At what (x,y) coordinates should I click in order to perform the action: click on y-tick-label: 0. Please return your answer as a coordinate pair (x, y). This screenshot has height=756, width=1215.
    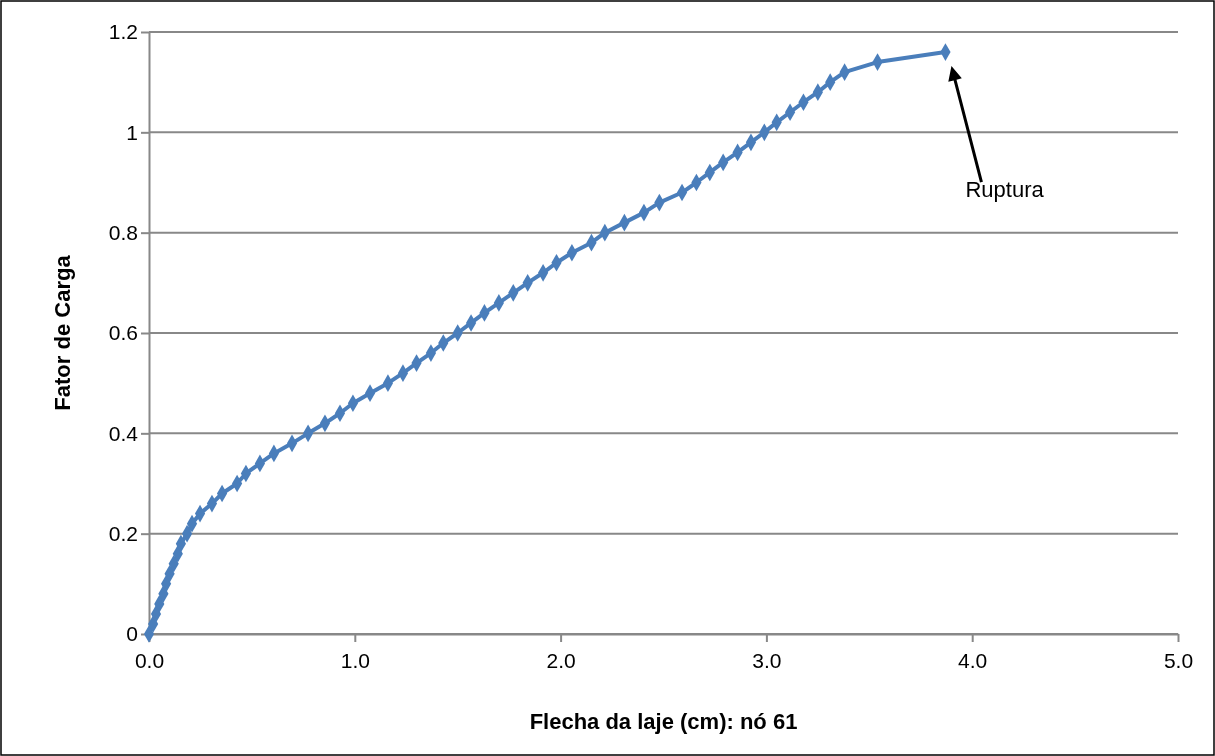
    Looking at the image, I should click on (132, 634).